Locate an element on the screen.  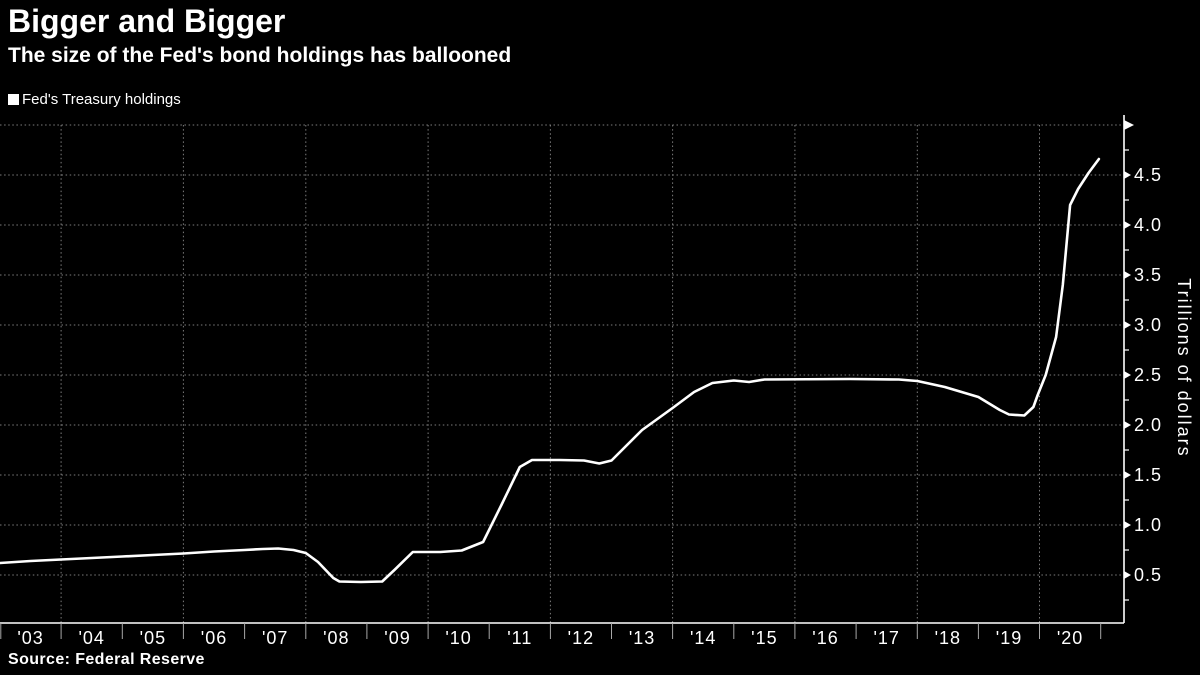
svg-text: '12 is located at coordinates (581, 638).